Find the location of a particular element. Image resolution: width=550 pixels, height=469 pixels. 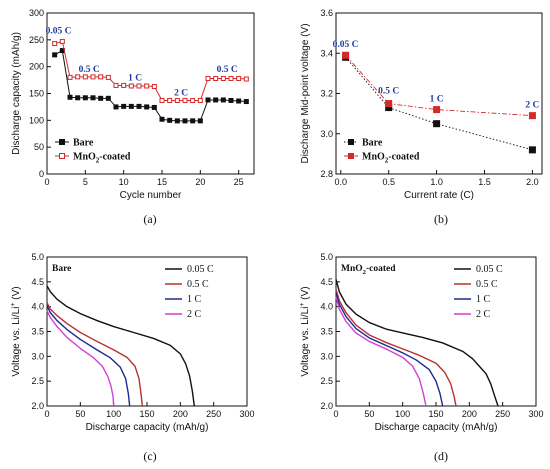

panel-label-d: (d) is located at coordinates (441, 456).